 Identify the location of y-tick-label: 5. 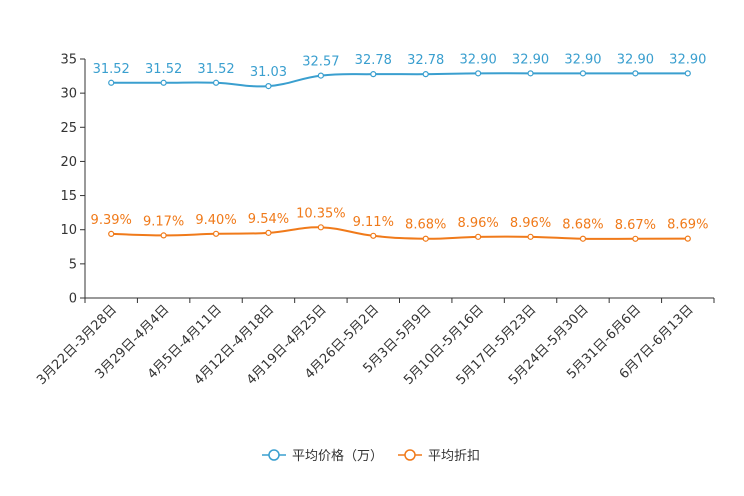
(73, 264).